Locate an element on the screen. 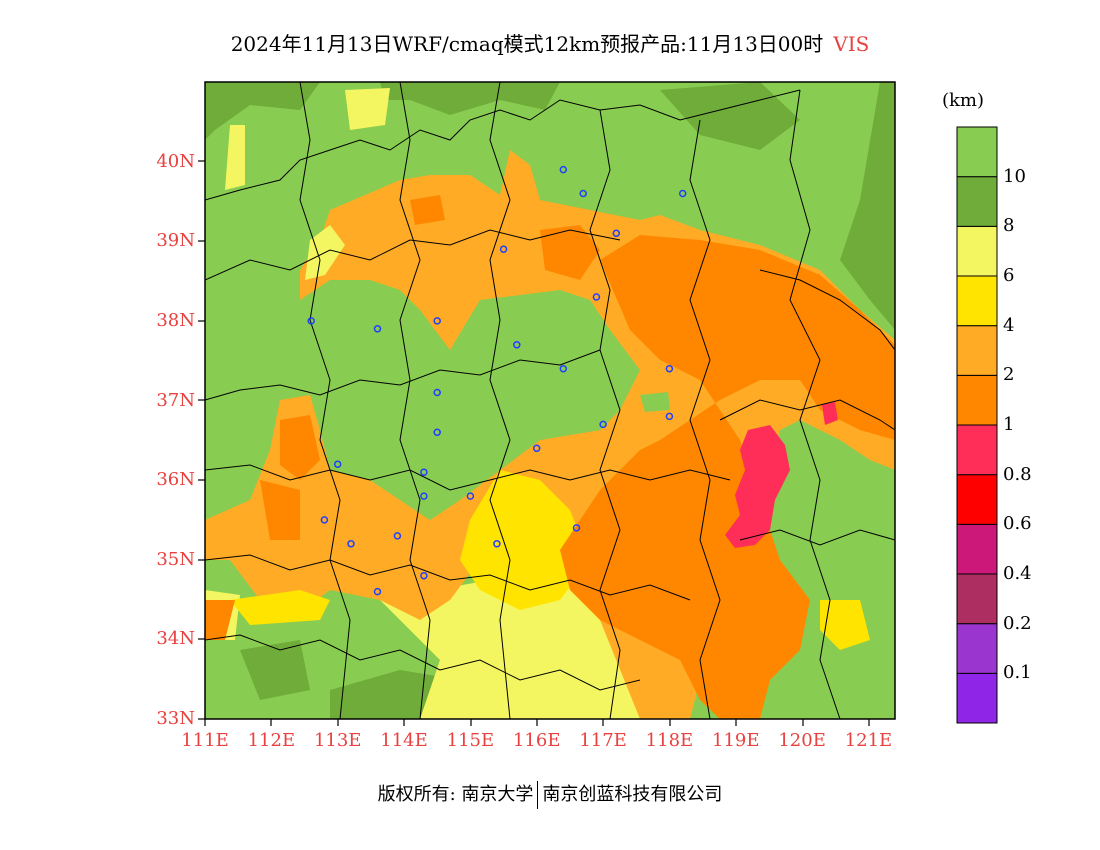 The width and height of the screenshot is (1100, 850). lat-label: 35N is located at coordinates (175, 559).